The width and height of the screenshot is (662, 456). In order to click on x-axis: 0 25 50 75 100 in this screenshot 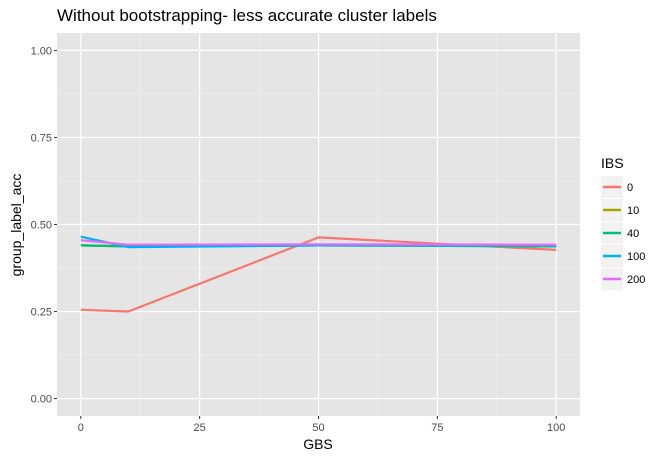, I will do `click(321, 425)`.